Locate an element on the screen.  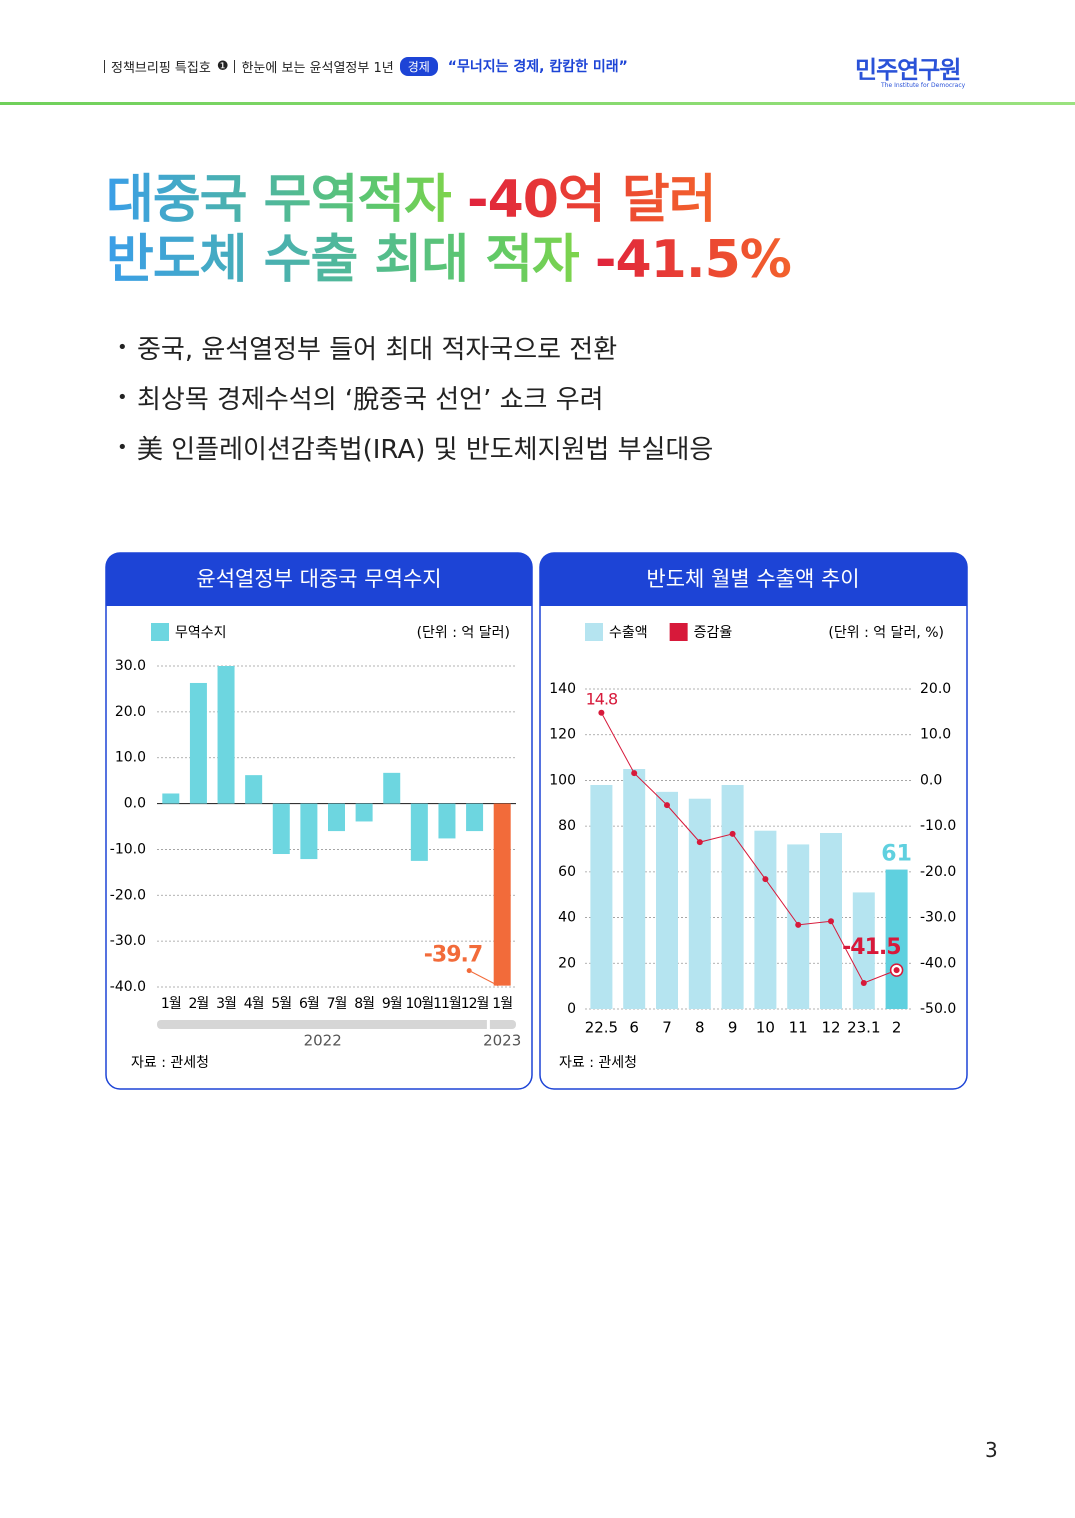
bullet: • 최상목 경제수석의 ‘脫중국 선언’ 쇼크 우려 is located at coordinates (415, 397).